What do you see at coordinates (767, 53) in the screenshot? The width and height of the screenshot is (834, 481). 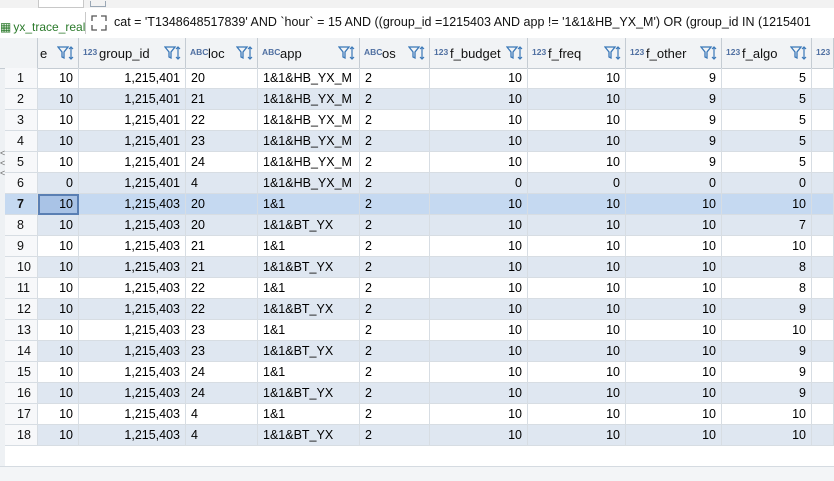 I see `column-header-f_algo: 123 f_algo` at bounding box center [767, 53].